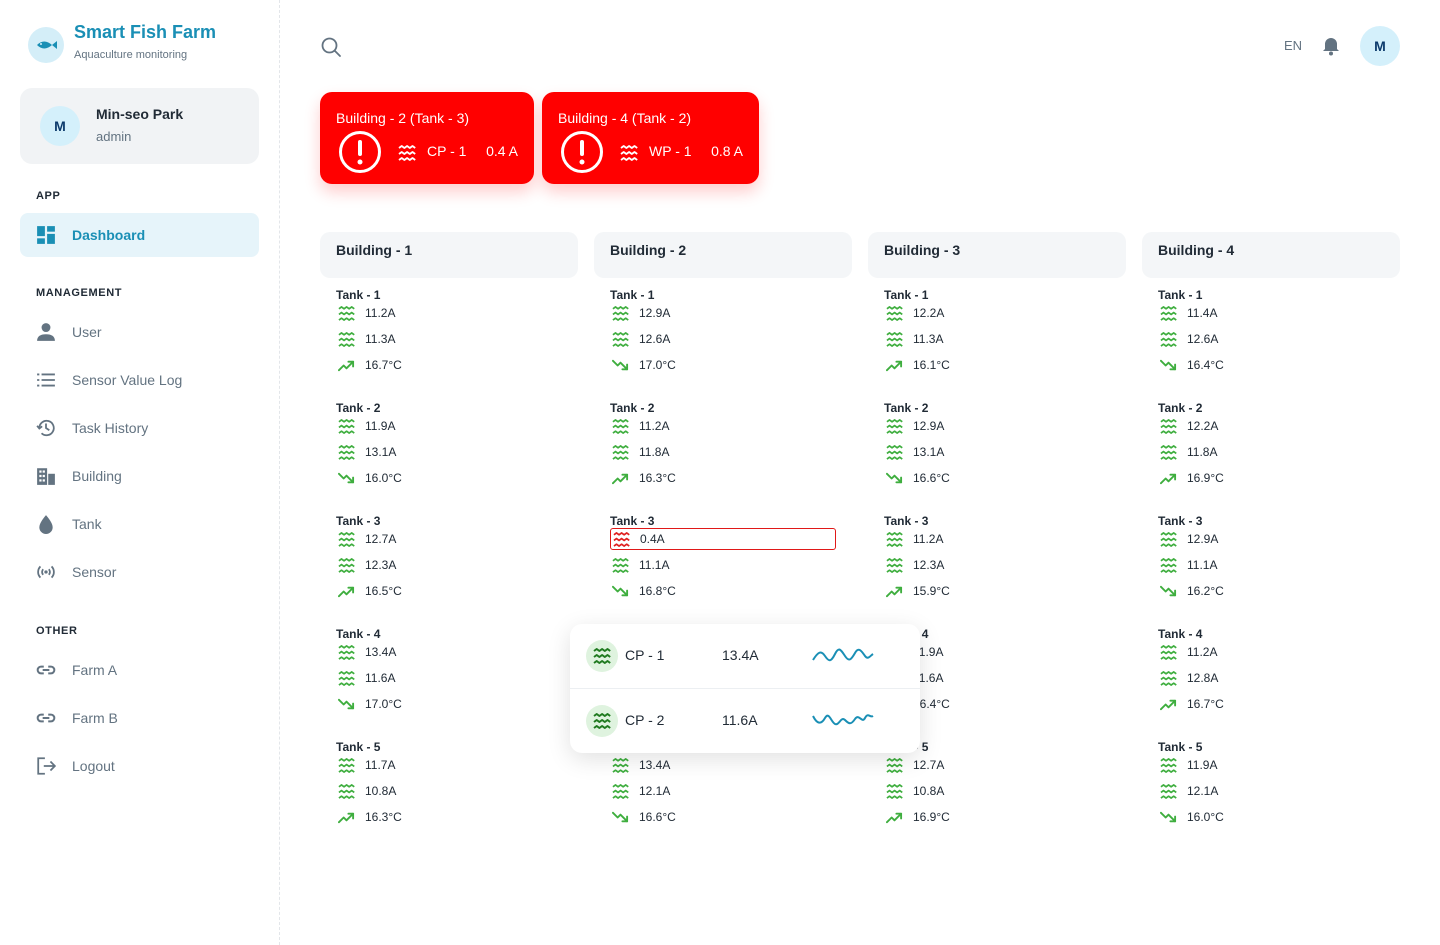 Image resolution: width=1440 pixels, height=945 pixels. I want to click on reading-value: 12.1A, so click(655, 791).